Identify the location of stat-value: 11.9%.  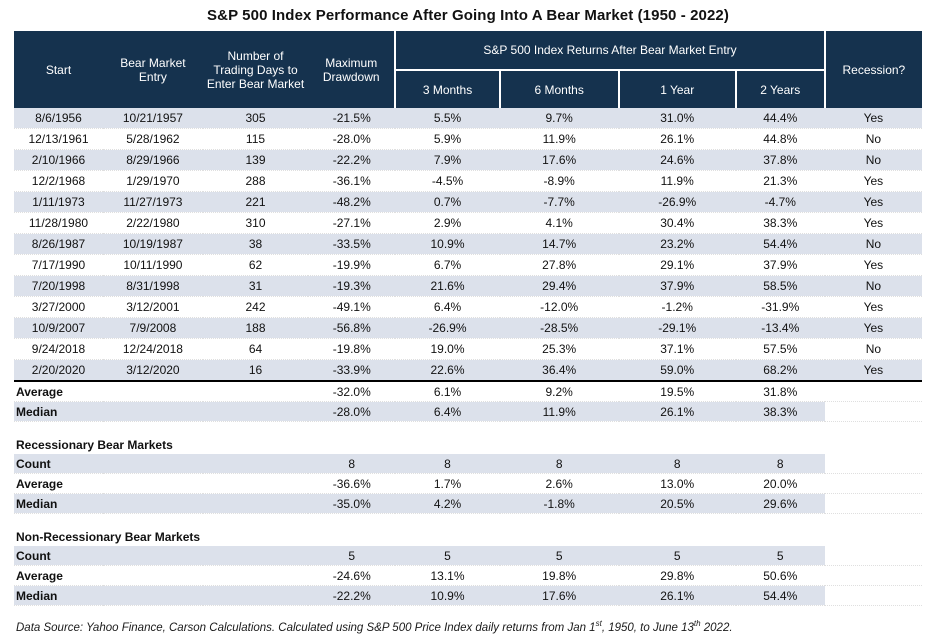
(559, 411).